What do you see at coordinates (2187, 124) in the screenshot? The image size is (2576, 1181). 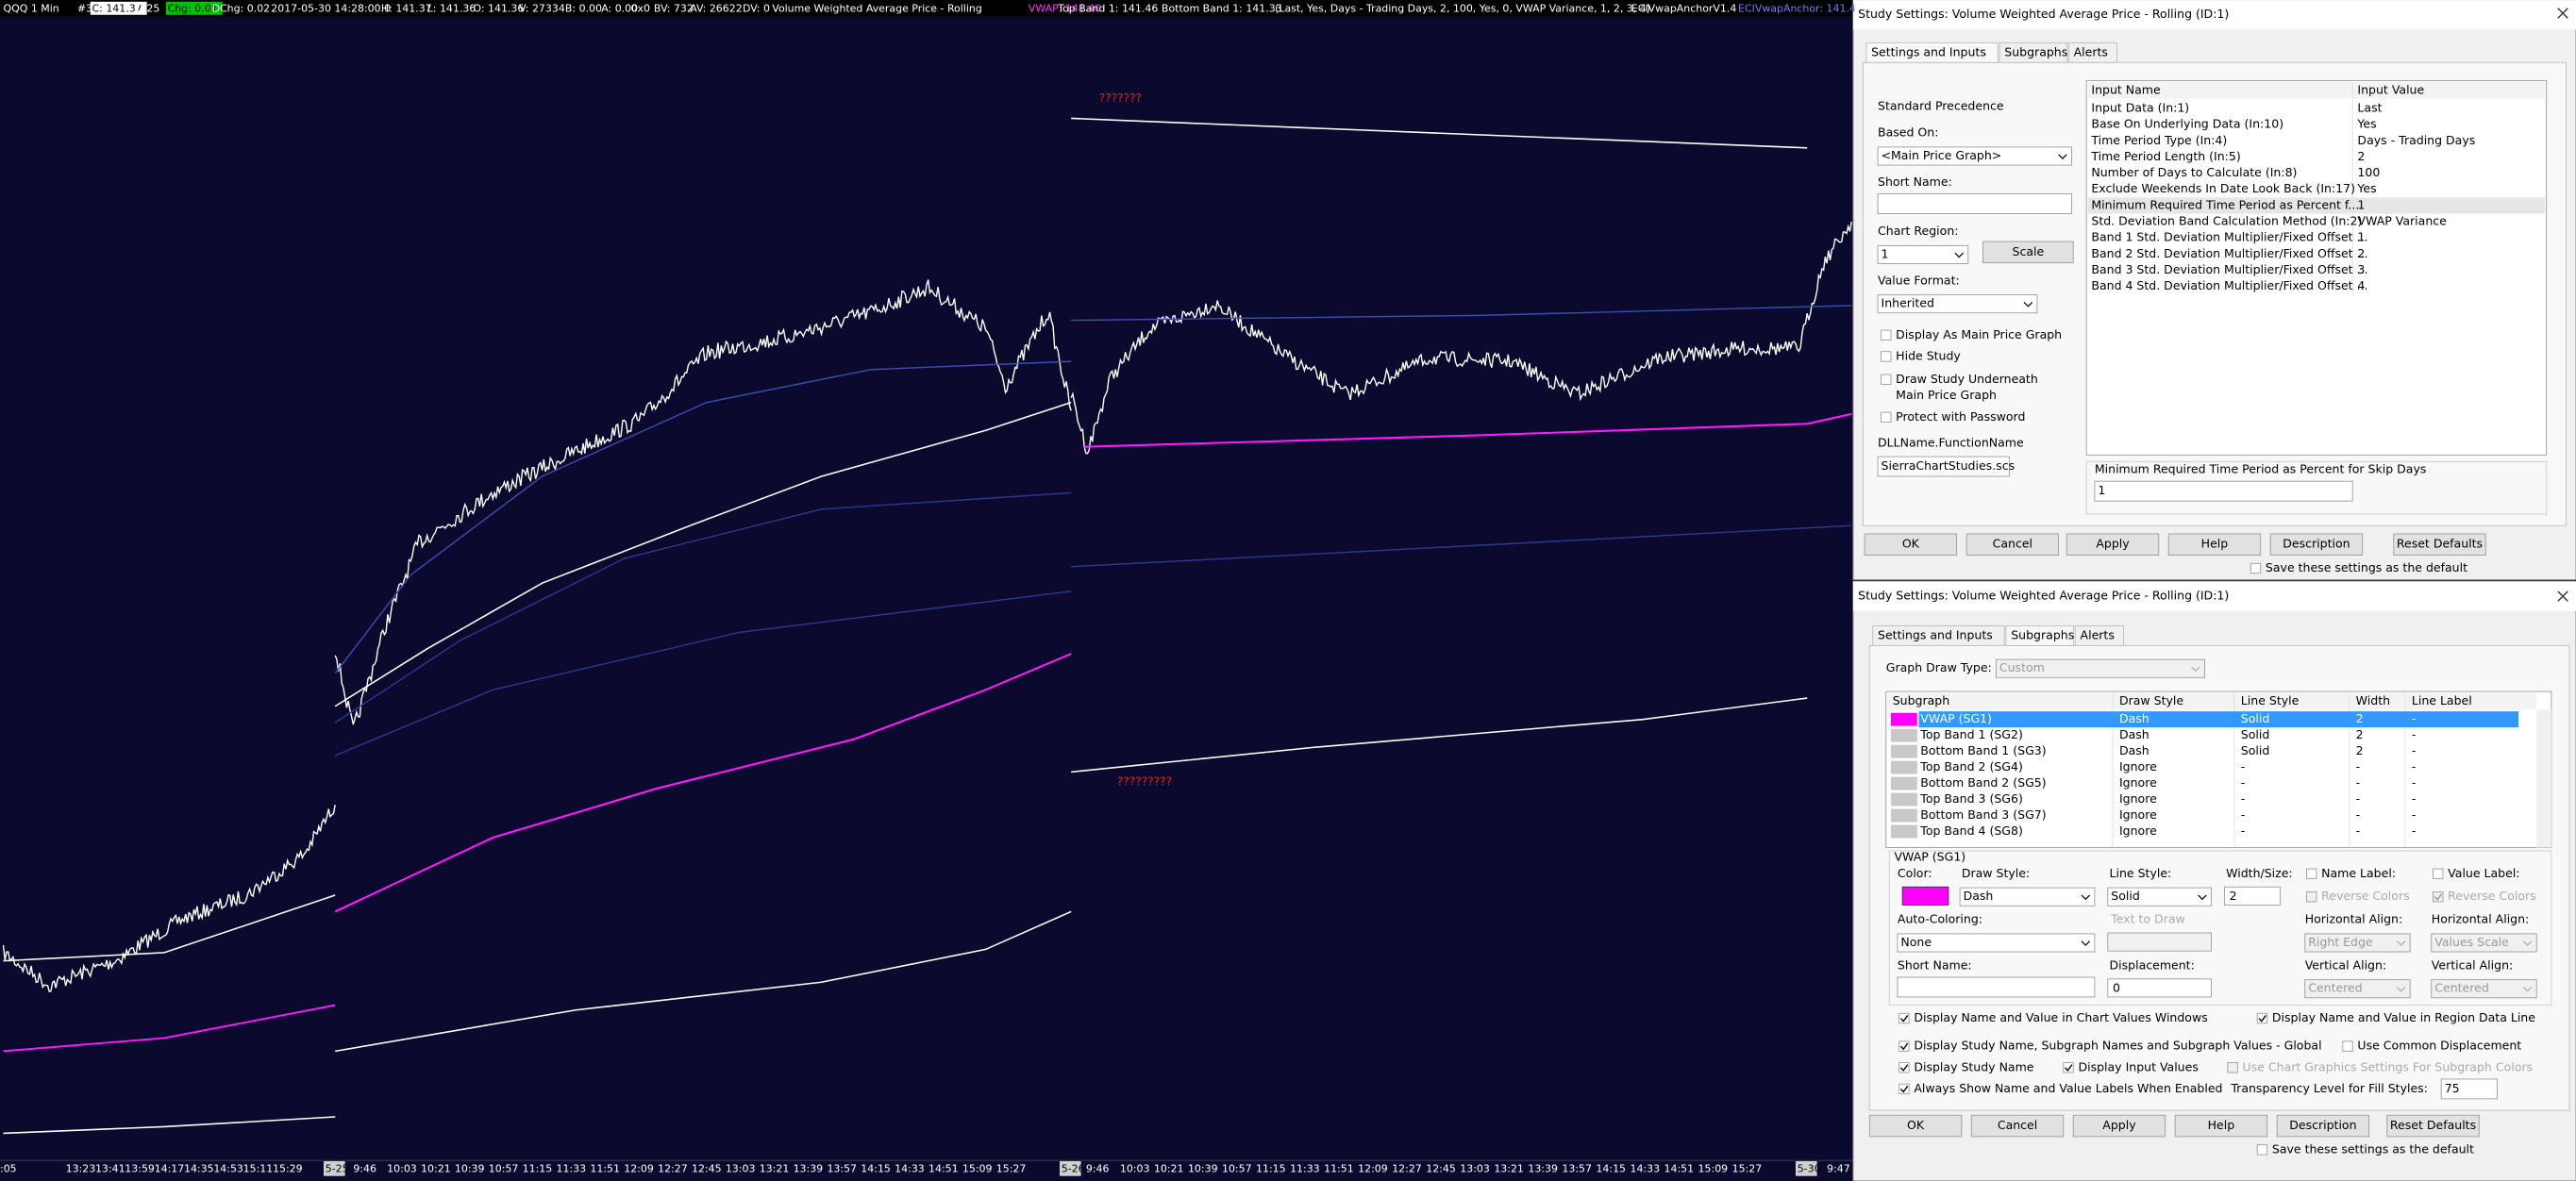 I see `input-name: Base On Underlying Data (In:10)` at bounding box center [2187, 124].